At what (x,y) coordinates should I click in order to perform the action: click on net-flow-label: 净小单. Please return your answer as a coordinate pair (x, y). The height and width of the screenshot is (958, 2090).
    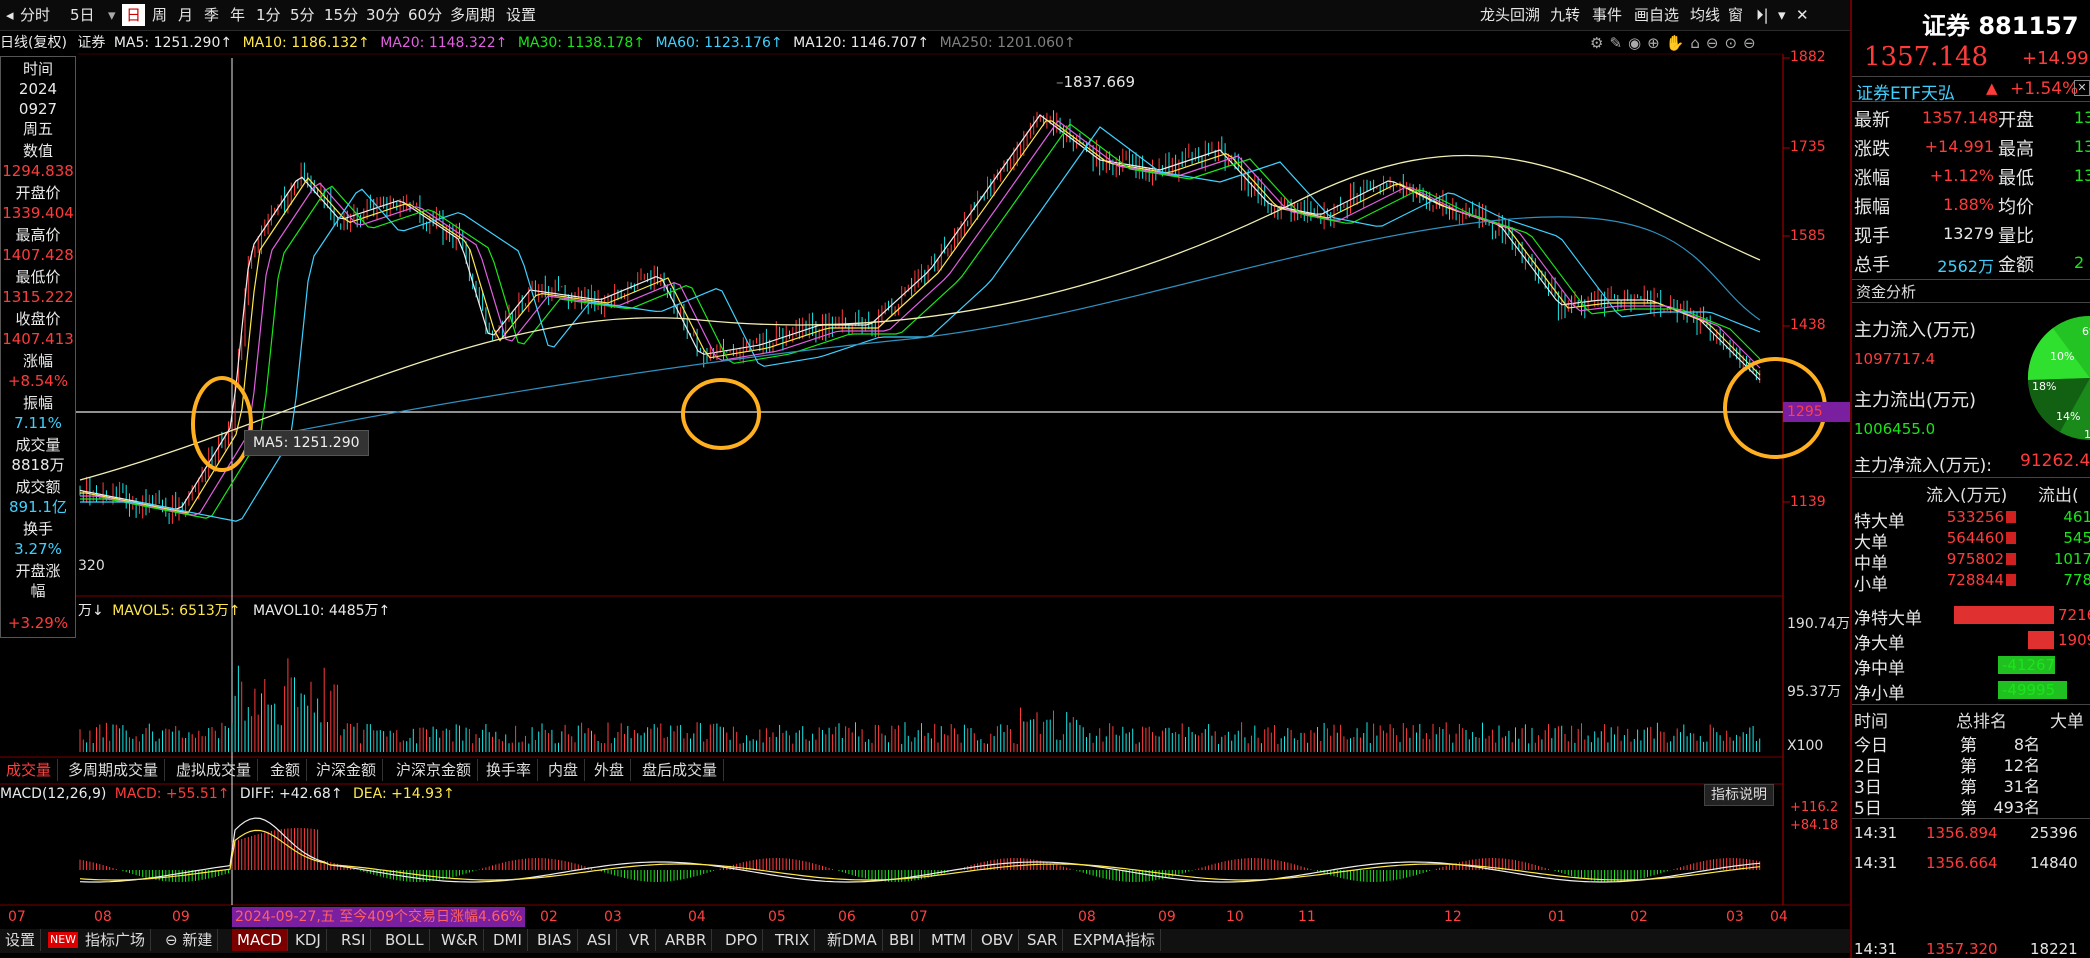
    Looking at the image, I should click on (1879, 694).